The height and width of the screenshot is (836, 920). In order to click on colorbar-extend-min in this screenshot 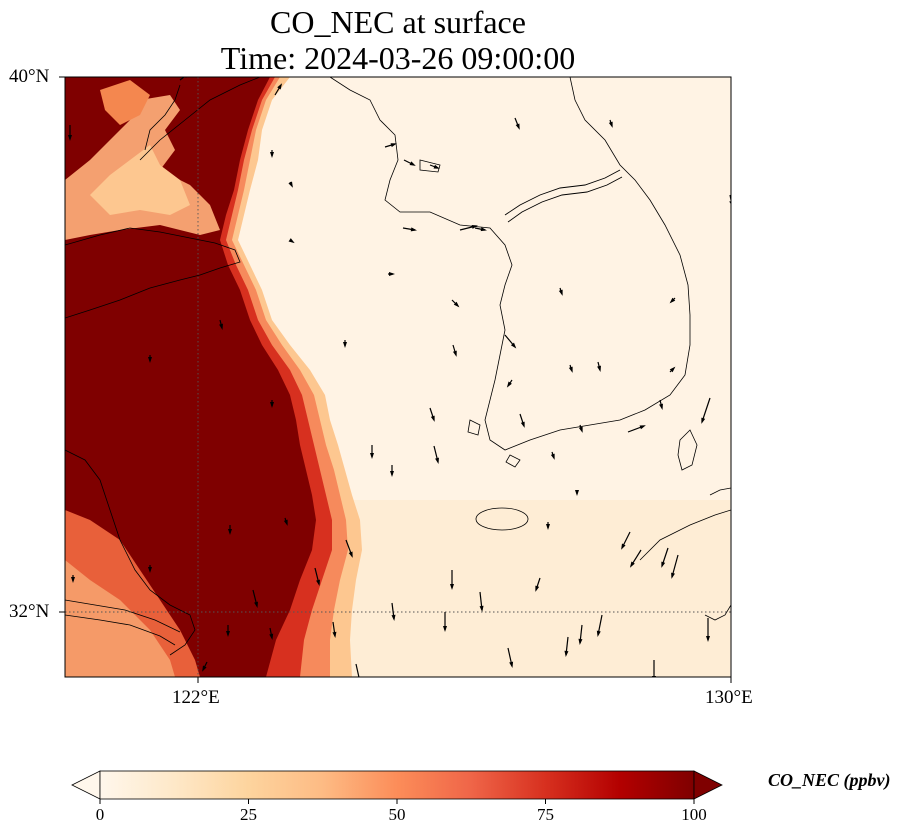, I will do `click(86, 785)`.